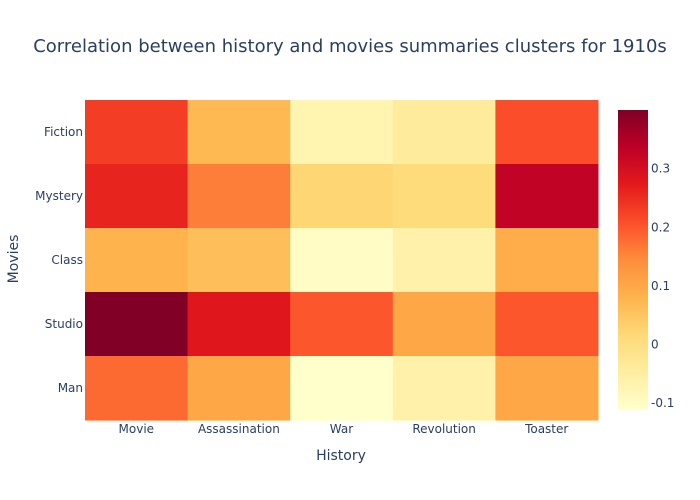 The height and width of the screenshot is (500, 700). Describe the element at coordinates (67, 260) in the screenshot. I see `y-tick-label: Class` at that location.